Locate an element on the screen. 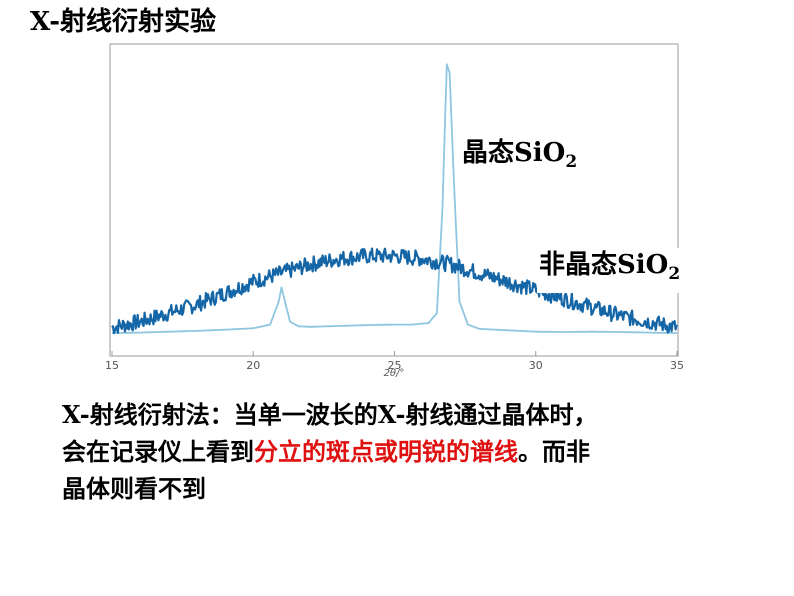 This screenshot has height=596, width=794. explanation-line-2-start: 会在记录仪上看到 is located at coordinates (158, 451).